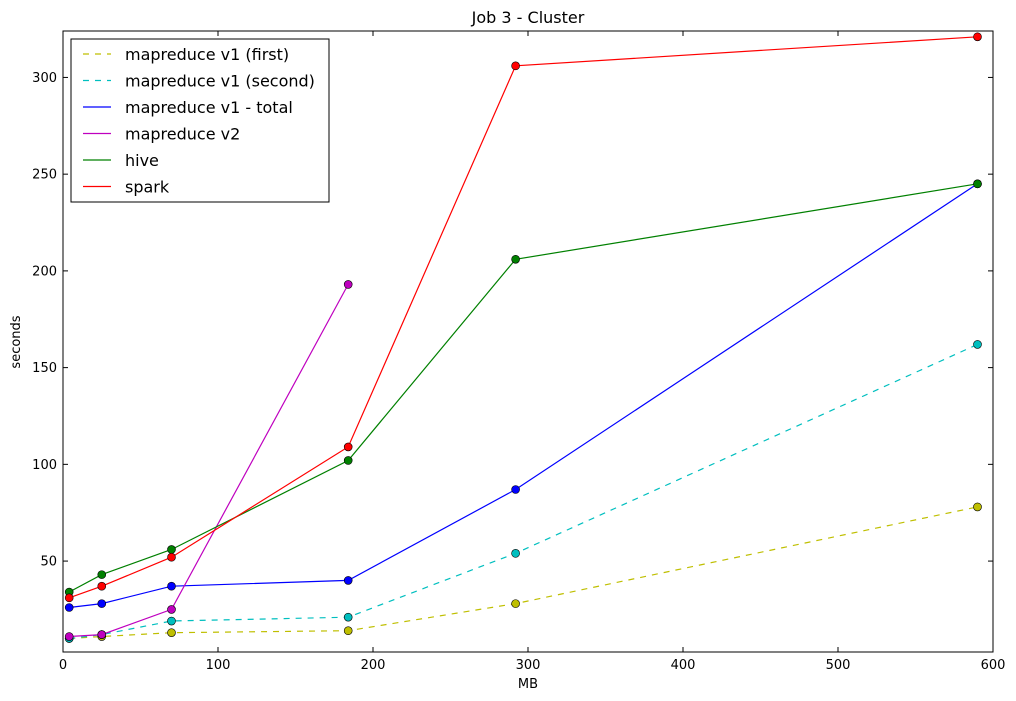 This screenshot has height=701, width=1016. Describe the element at coordinates (44, 465) in the screenshot. I see `y-tick-label: 100` at that location.